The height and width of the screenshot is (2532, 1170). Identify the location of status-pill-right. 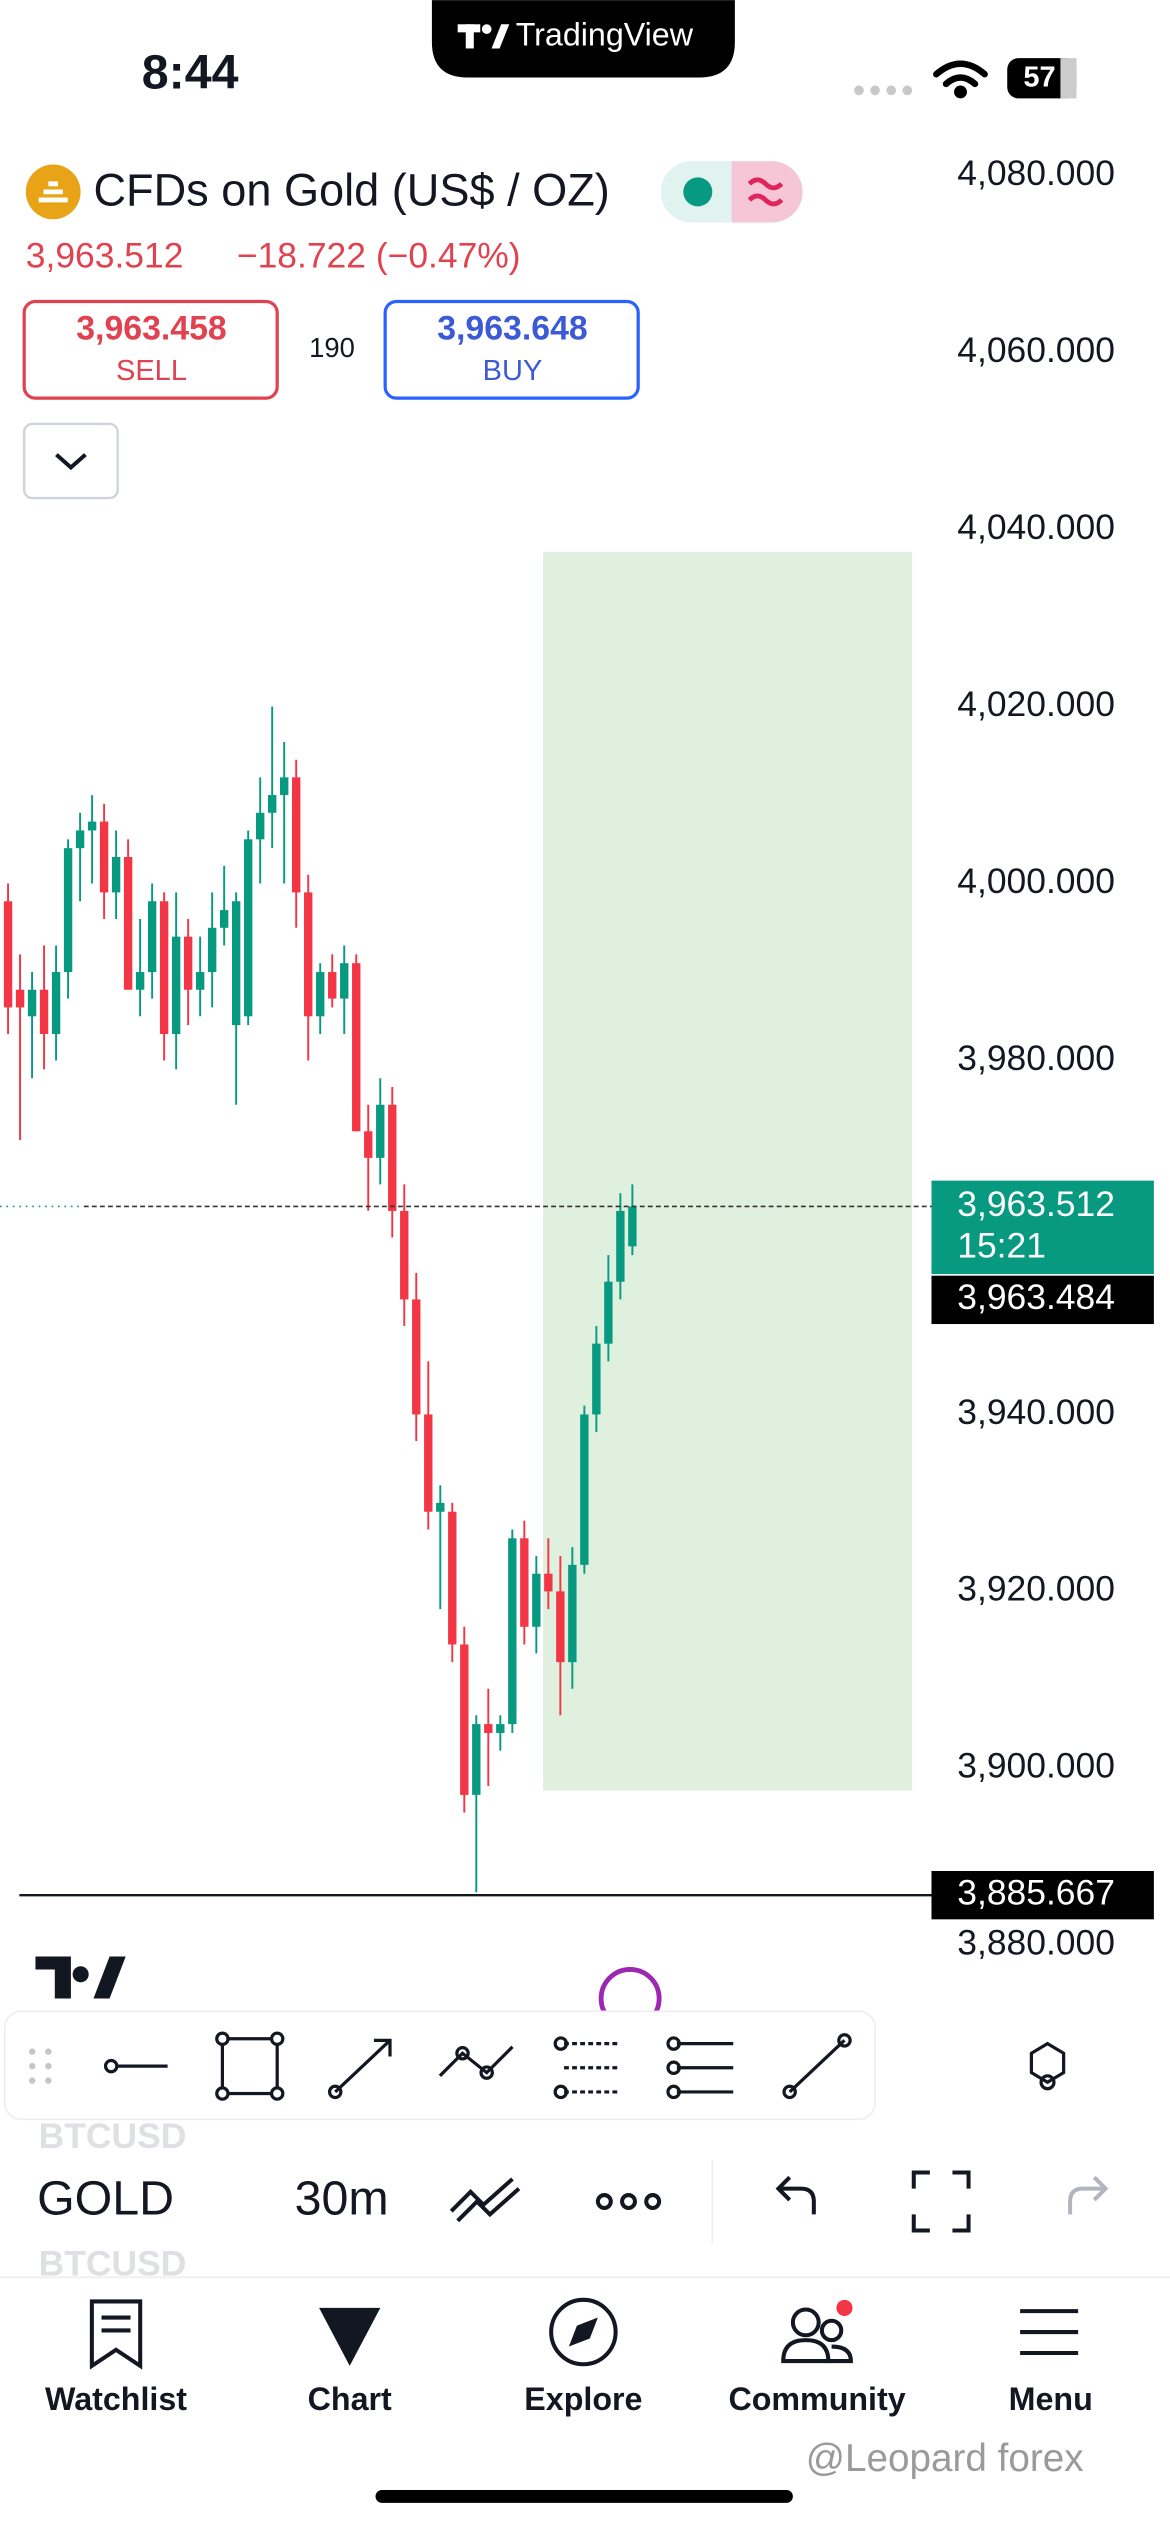
(767, 192).